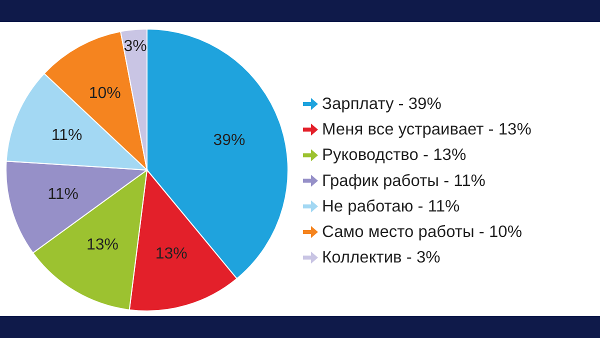 This screenshot has width=600, height=338. What do you see at coordinates (229, 140) in the screenshot?
I see `data-label: 39%` at bounding box center [229, 140].